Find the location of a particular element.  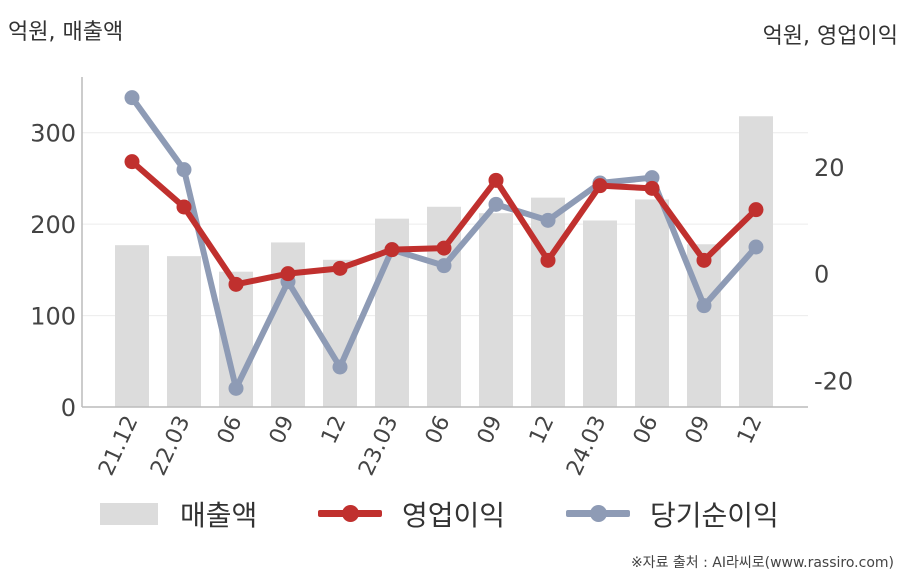

legend-label-revenue: 매출액 is located at coordinates (219, 515).